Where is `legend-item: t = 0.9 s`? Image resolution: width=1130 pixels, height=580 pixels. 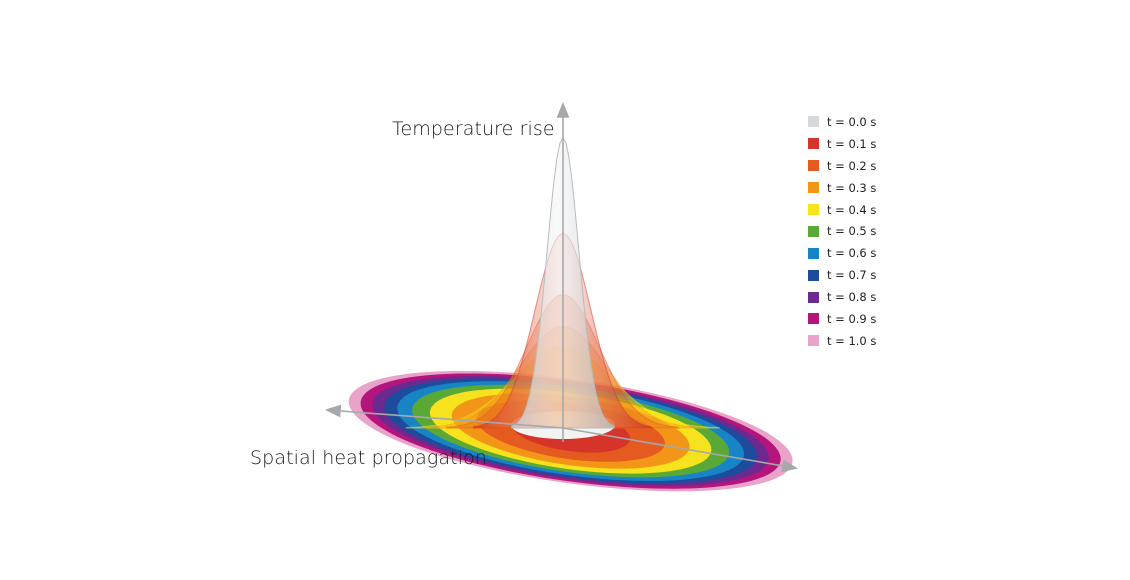
legend-item: t = 0.9 s is located at coordinates (842, 319).